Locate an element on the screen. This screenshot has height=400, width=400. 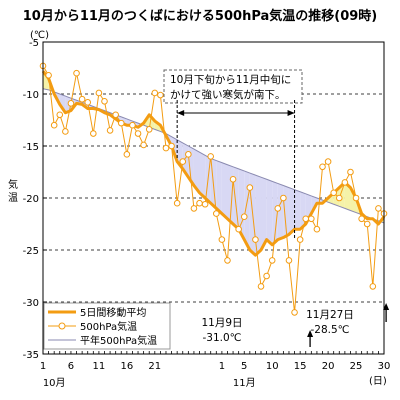
x-unit-label: (日) is located at coordinates (378, 381).